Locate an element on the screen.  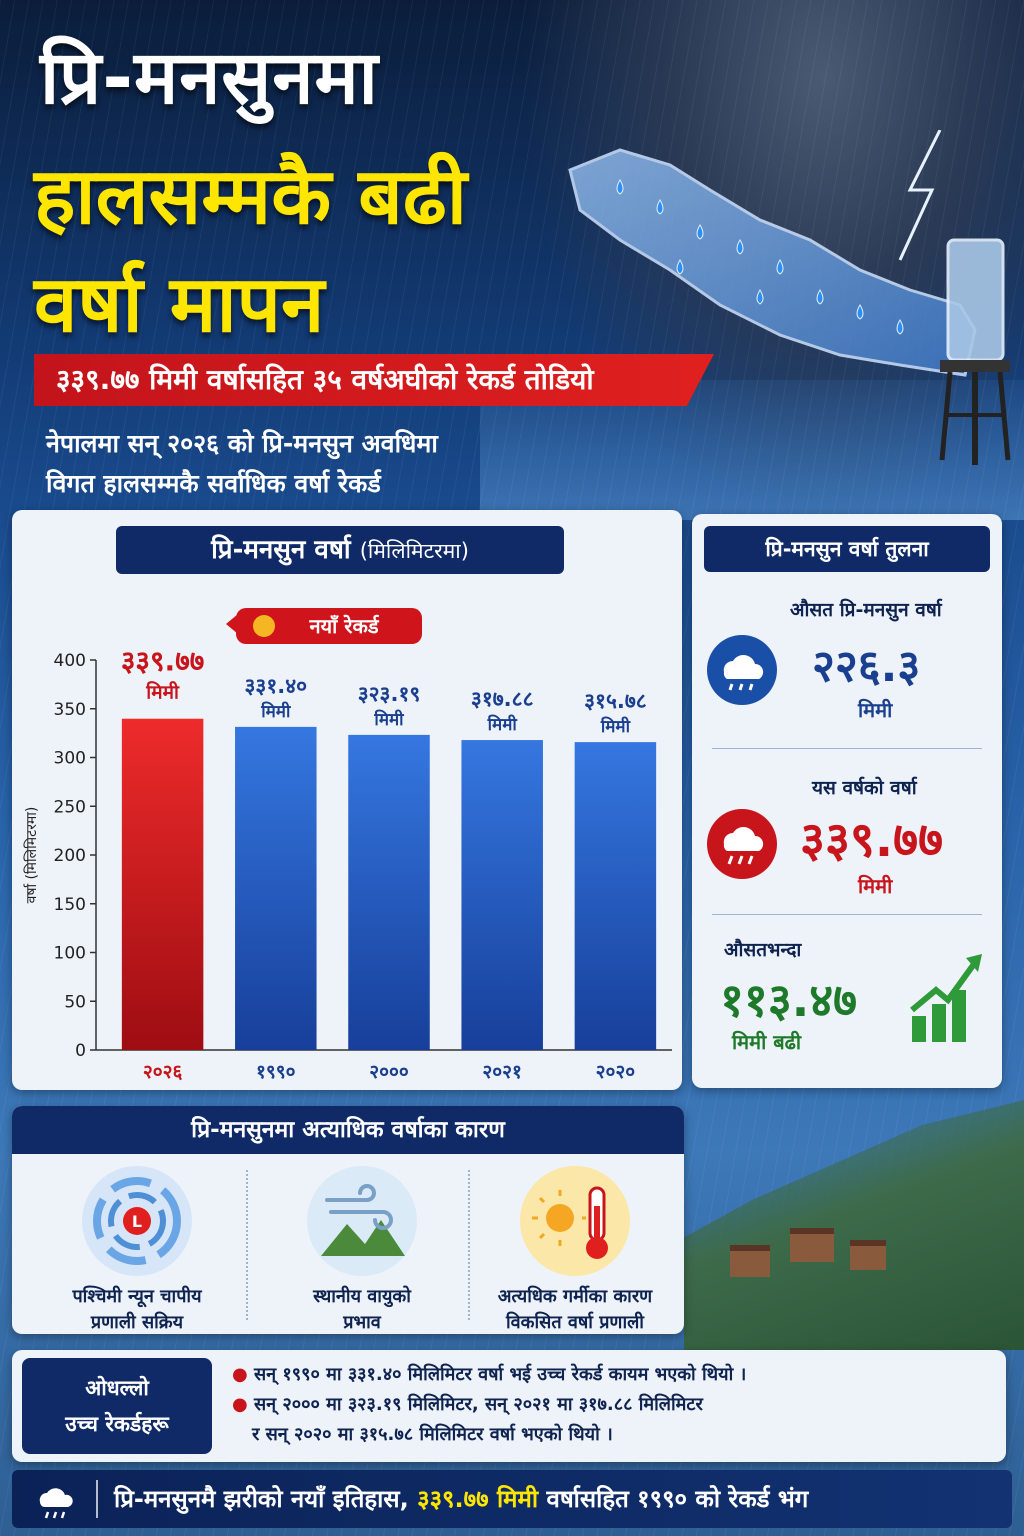
headline-line-1: प्रि-मनसुनमा is located at coordinates (209, 78).